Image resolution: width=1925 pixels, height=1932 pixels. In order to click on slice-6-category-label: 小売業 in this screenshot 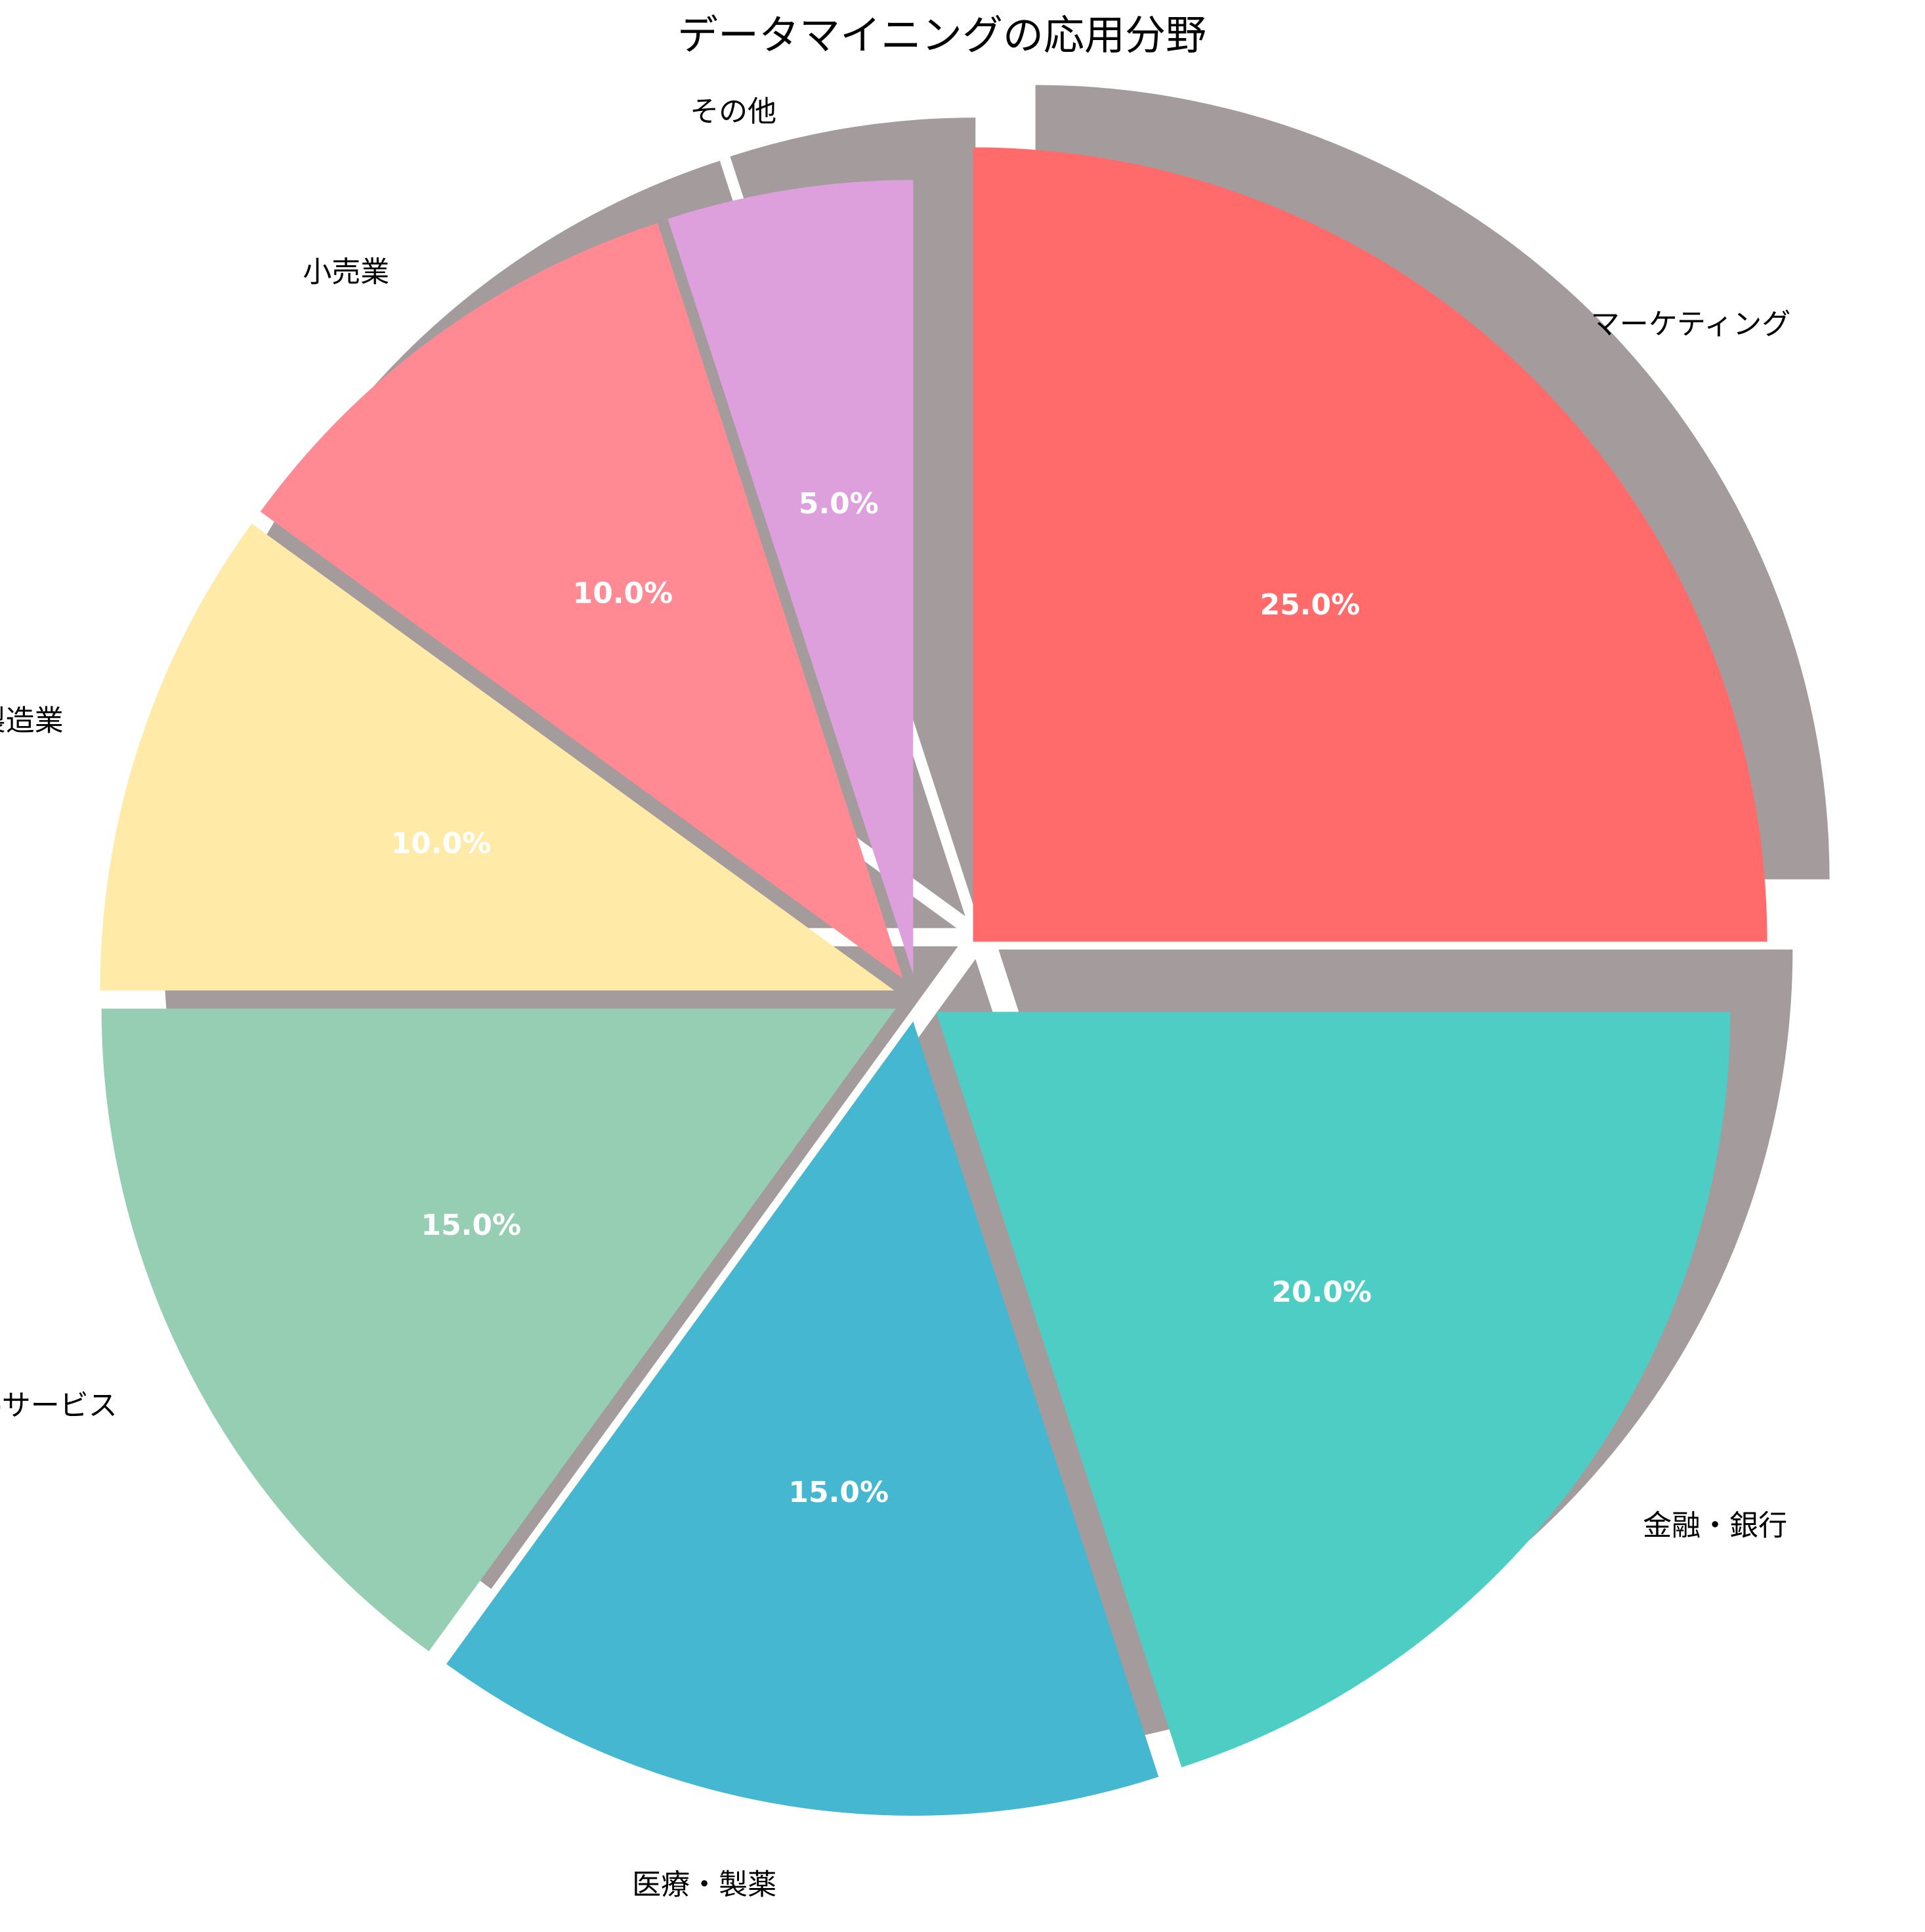, I will do `click(346, 272)`.